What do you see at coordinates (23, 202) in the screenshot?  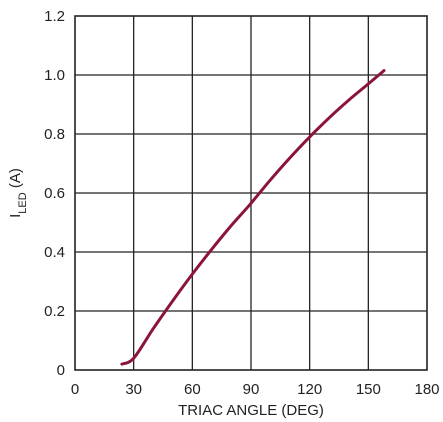 I see `y-axis-label-subscript: LED` at bounding box center [23, 202].